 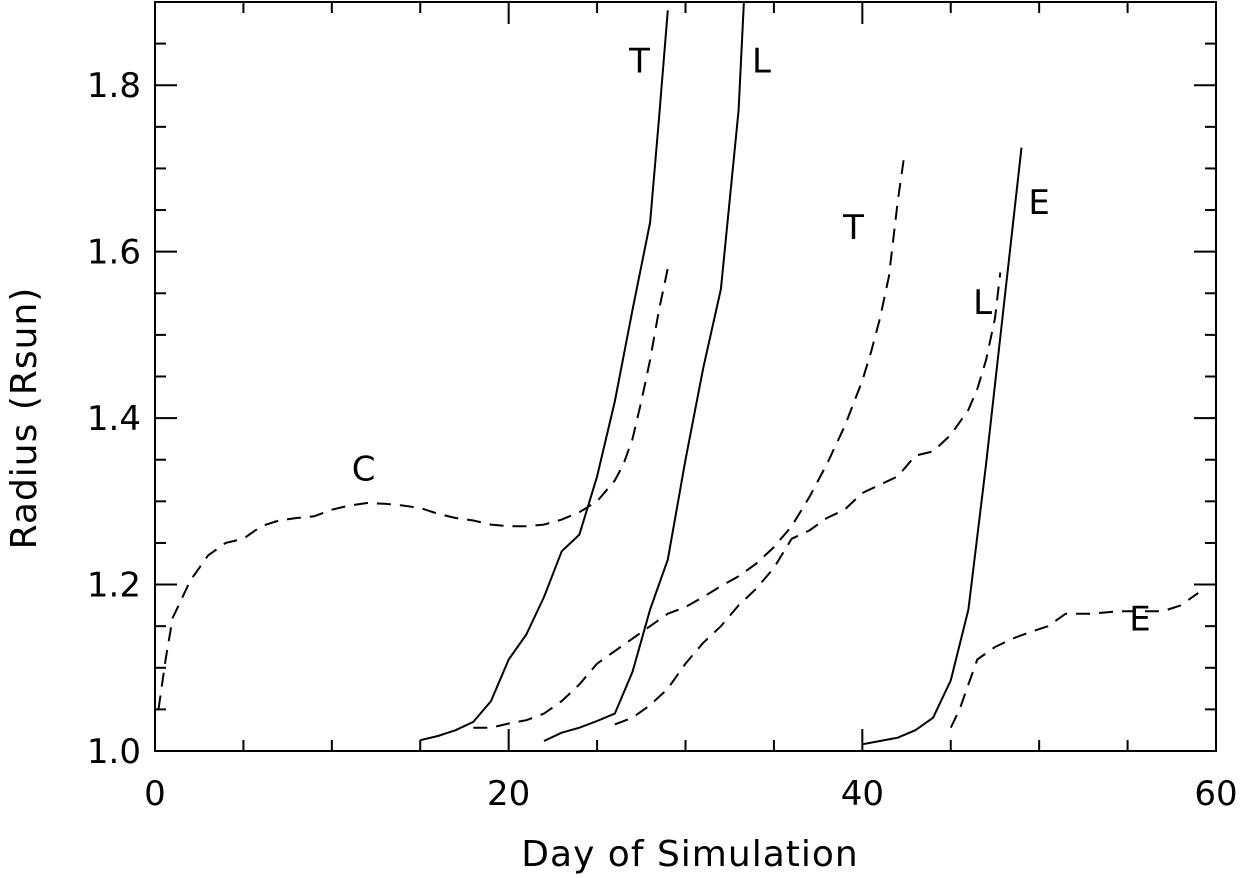 I want to click on y-tick-label: 1.6, so click(x=114, y=253).